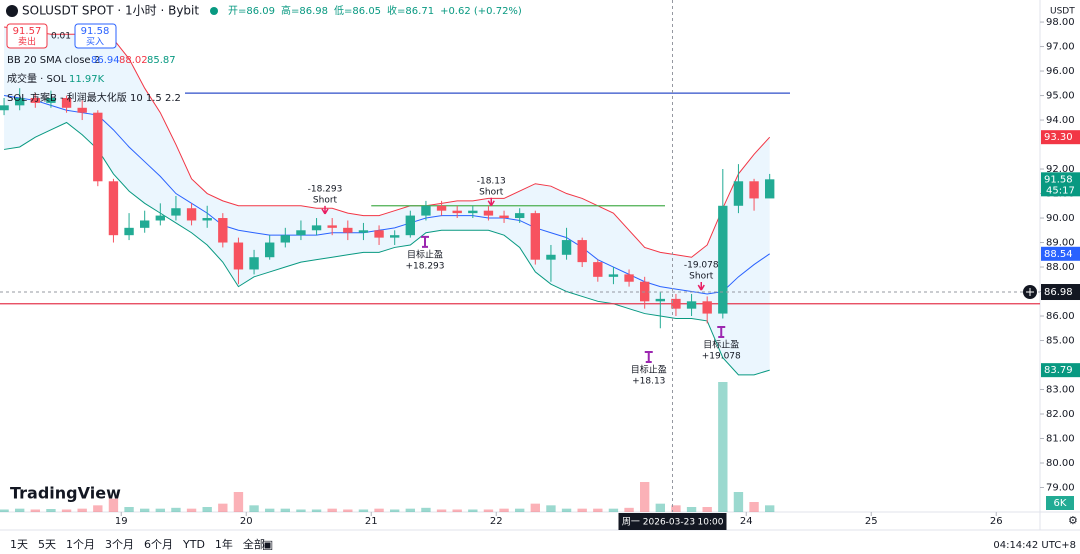 Image resolution: width=1080 pixels, height=554 pixels. Describe the element at coordinates (721, 357) in the screenshot. I see `annotation-text: +19.078` at that location.